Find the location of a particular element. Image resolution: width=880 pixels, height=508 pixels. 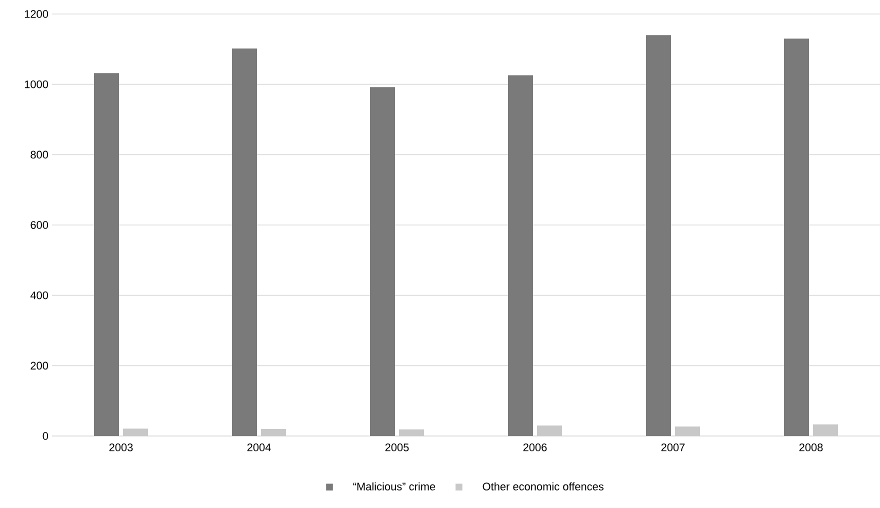

x-tick-label: 2003 is located at coordinates (121, 448).